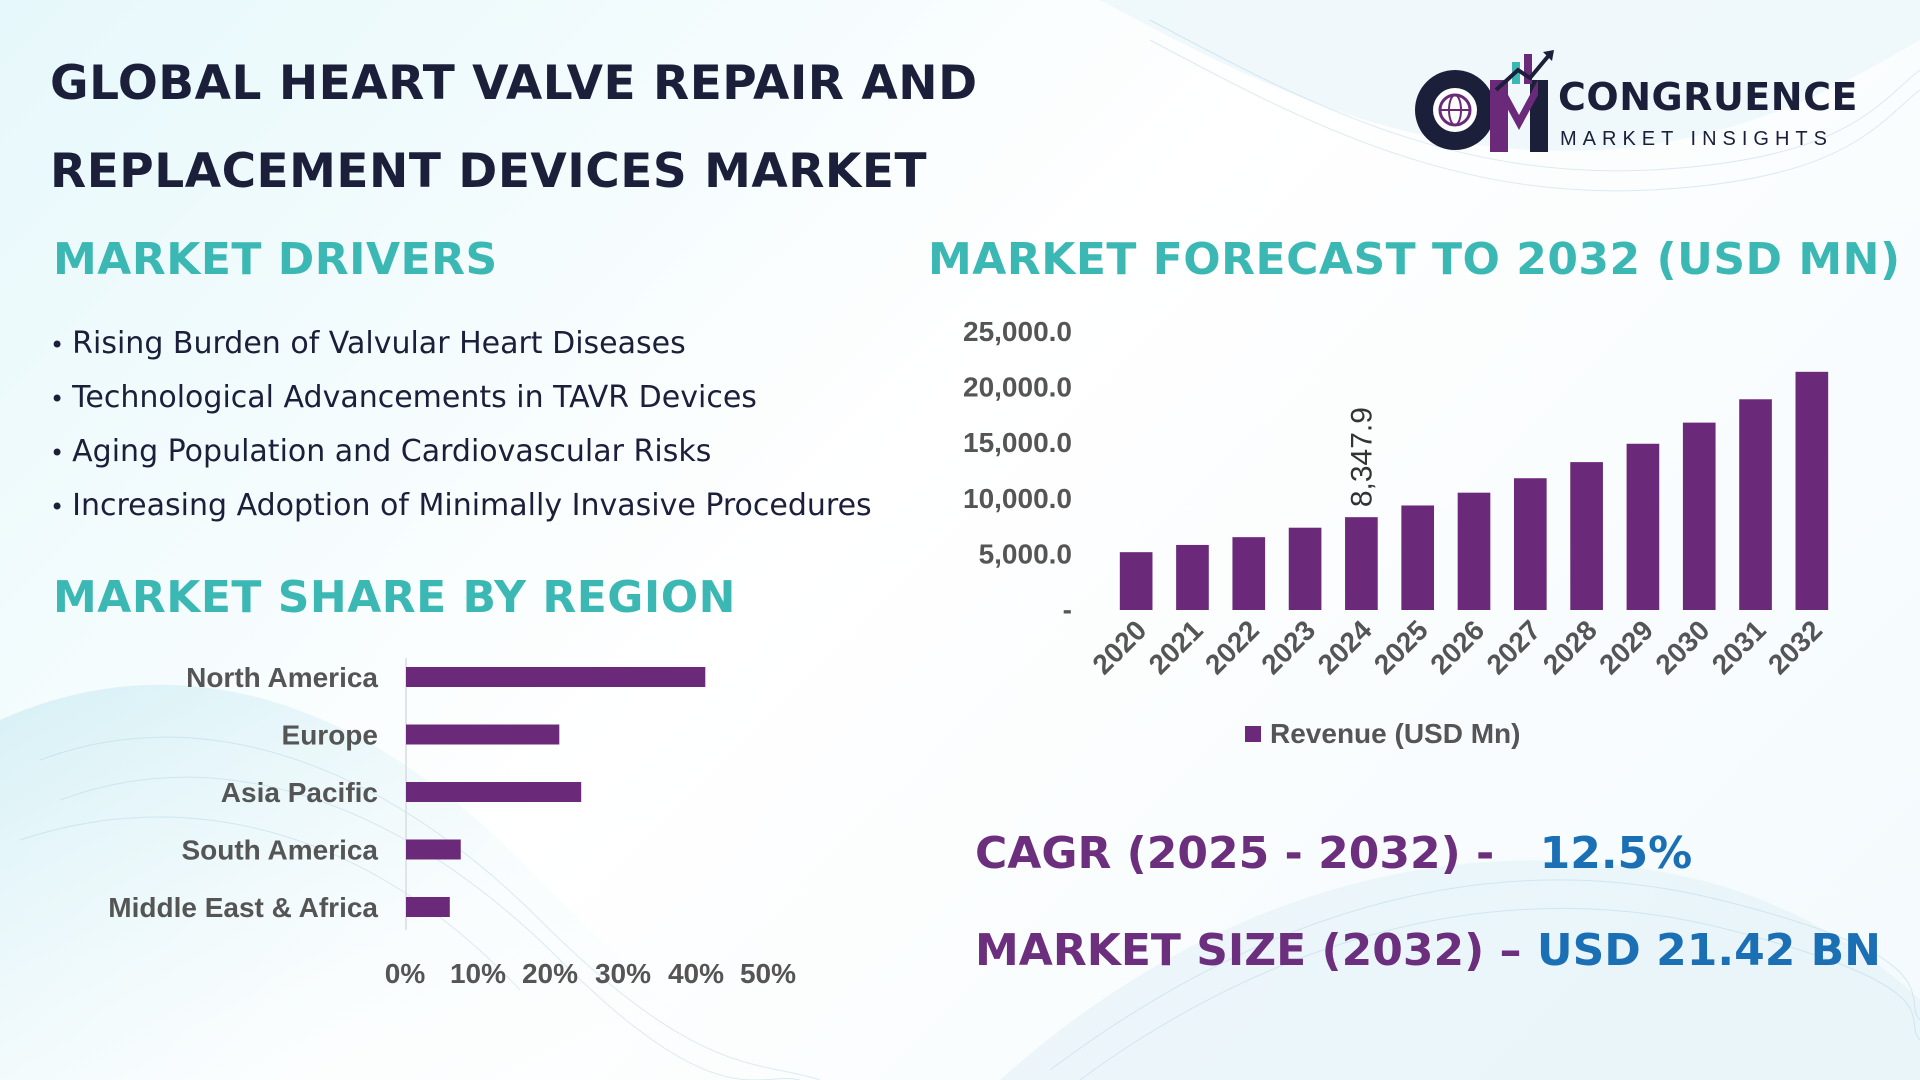 This screenshot has width=1920, height=1080. What do you see at coordinates (330, 735) in the screenshot?
I see `region-label: Europe` at bounding box center [330, 735].